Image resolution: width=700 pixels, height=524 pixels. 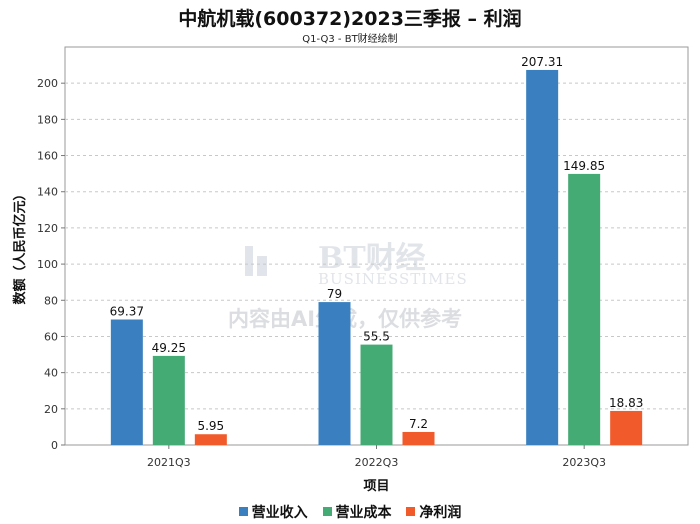 What do you see at coordinates (51, 300) in the screenshot?
I see `y-tick-label: 80` at bounding box center [51, 300].